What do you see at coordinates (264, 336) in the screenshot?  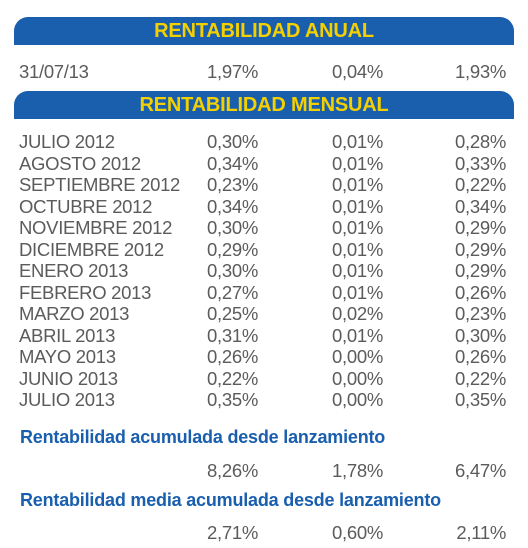 I see `monthly-row: ABRIL 2013 0,31% 0,01% 0,30%` at bounding box center [264, 336].